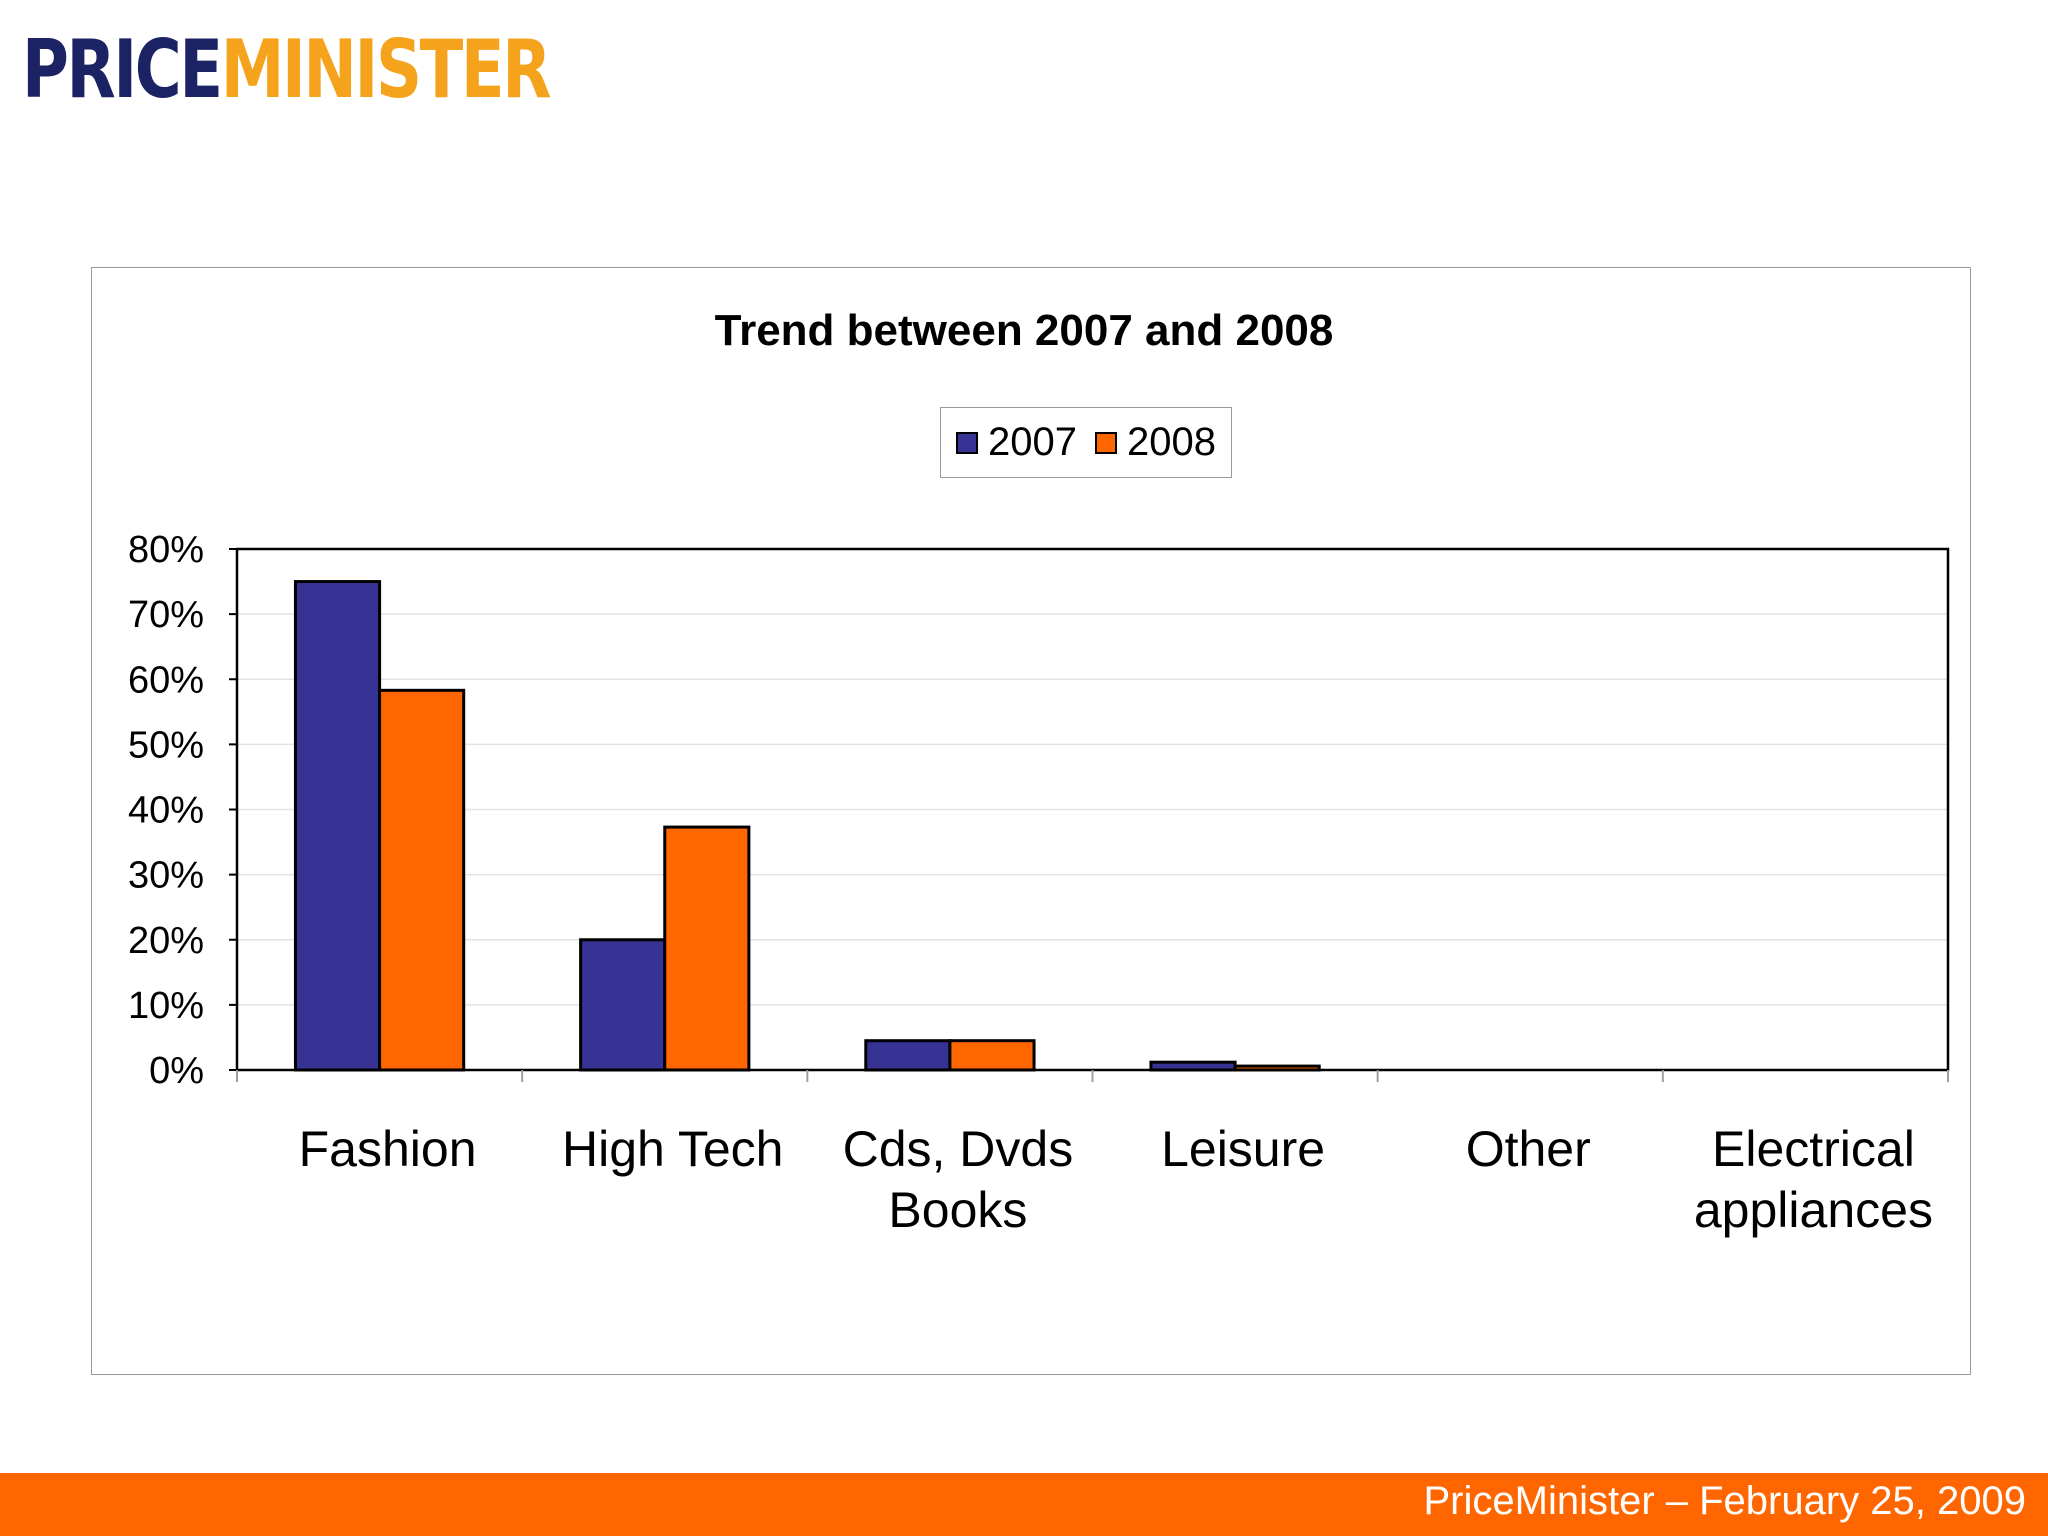 The width and height of the screenshot is (2048, 1536). I want to click on y-tick-label: 40%, so click(166, 811).